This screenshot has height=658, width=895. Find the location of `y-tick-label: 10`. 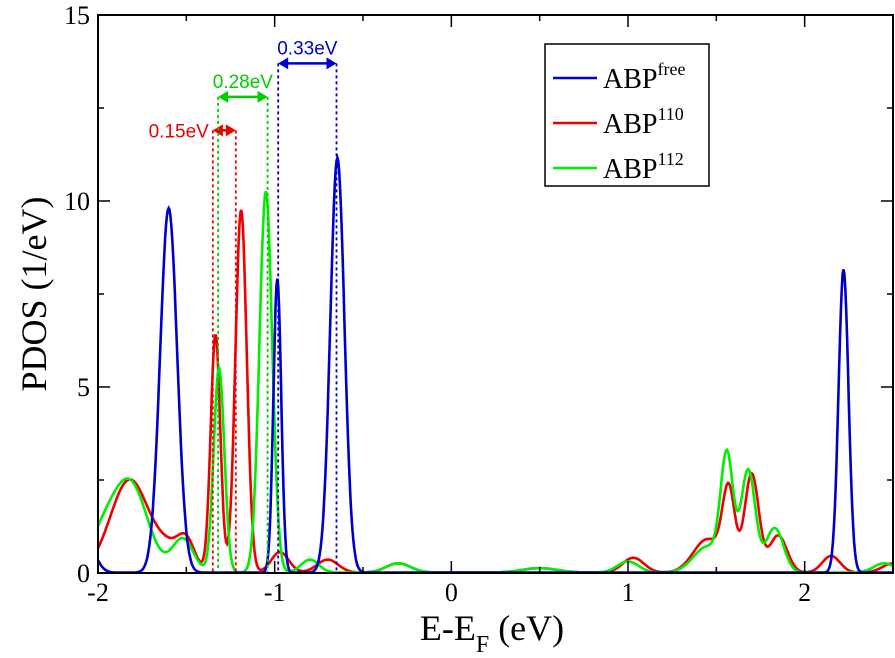

y-tick-label: 10 is located at coordinates (77, 201).